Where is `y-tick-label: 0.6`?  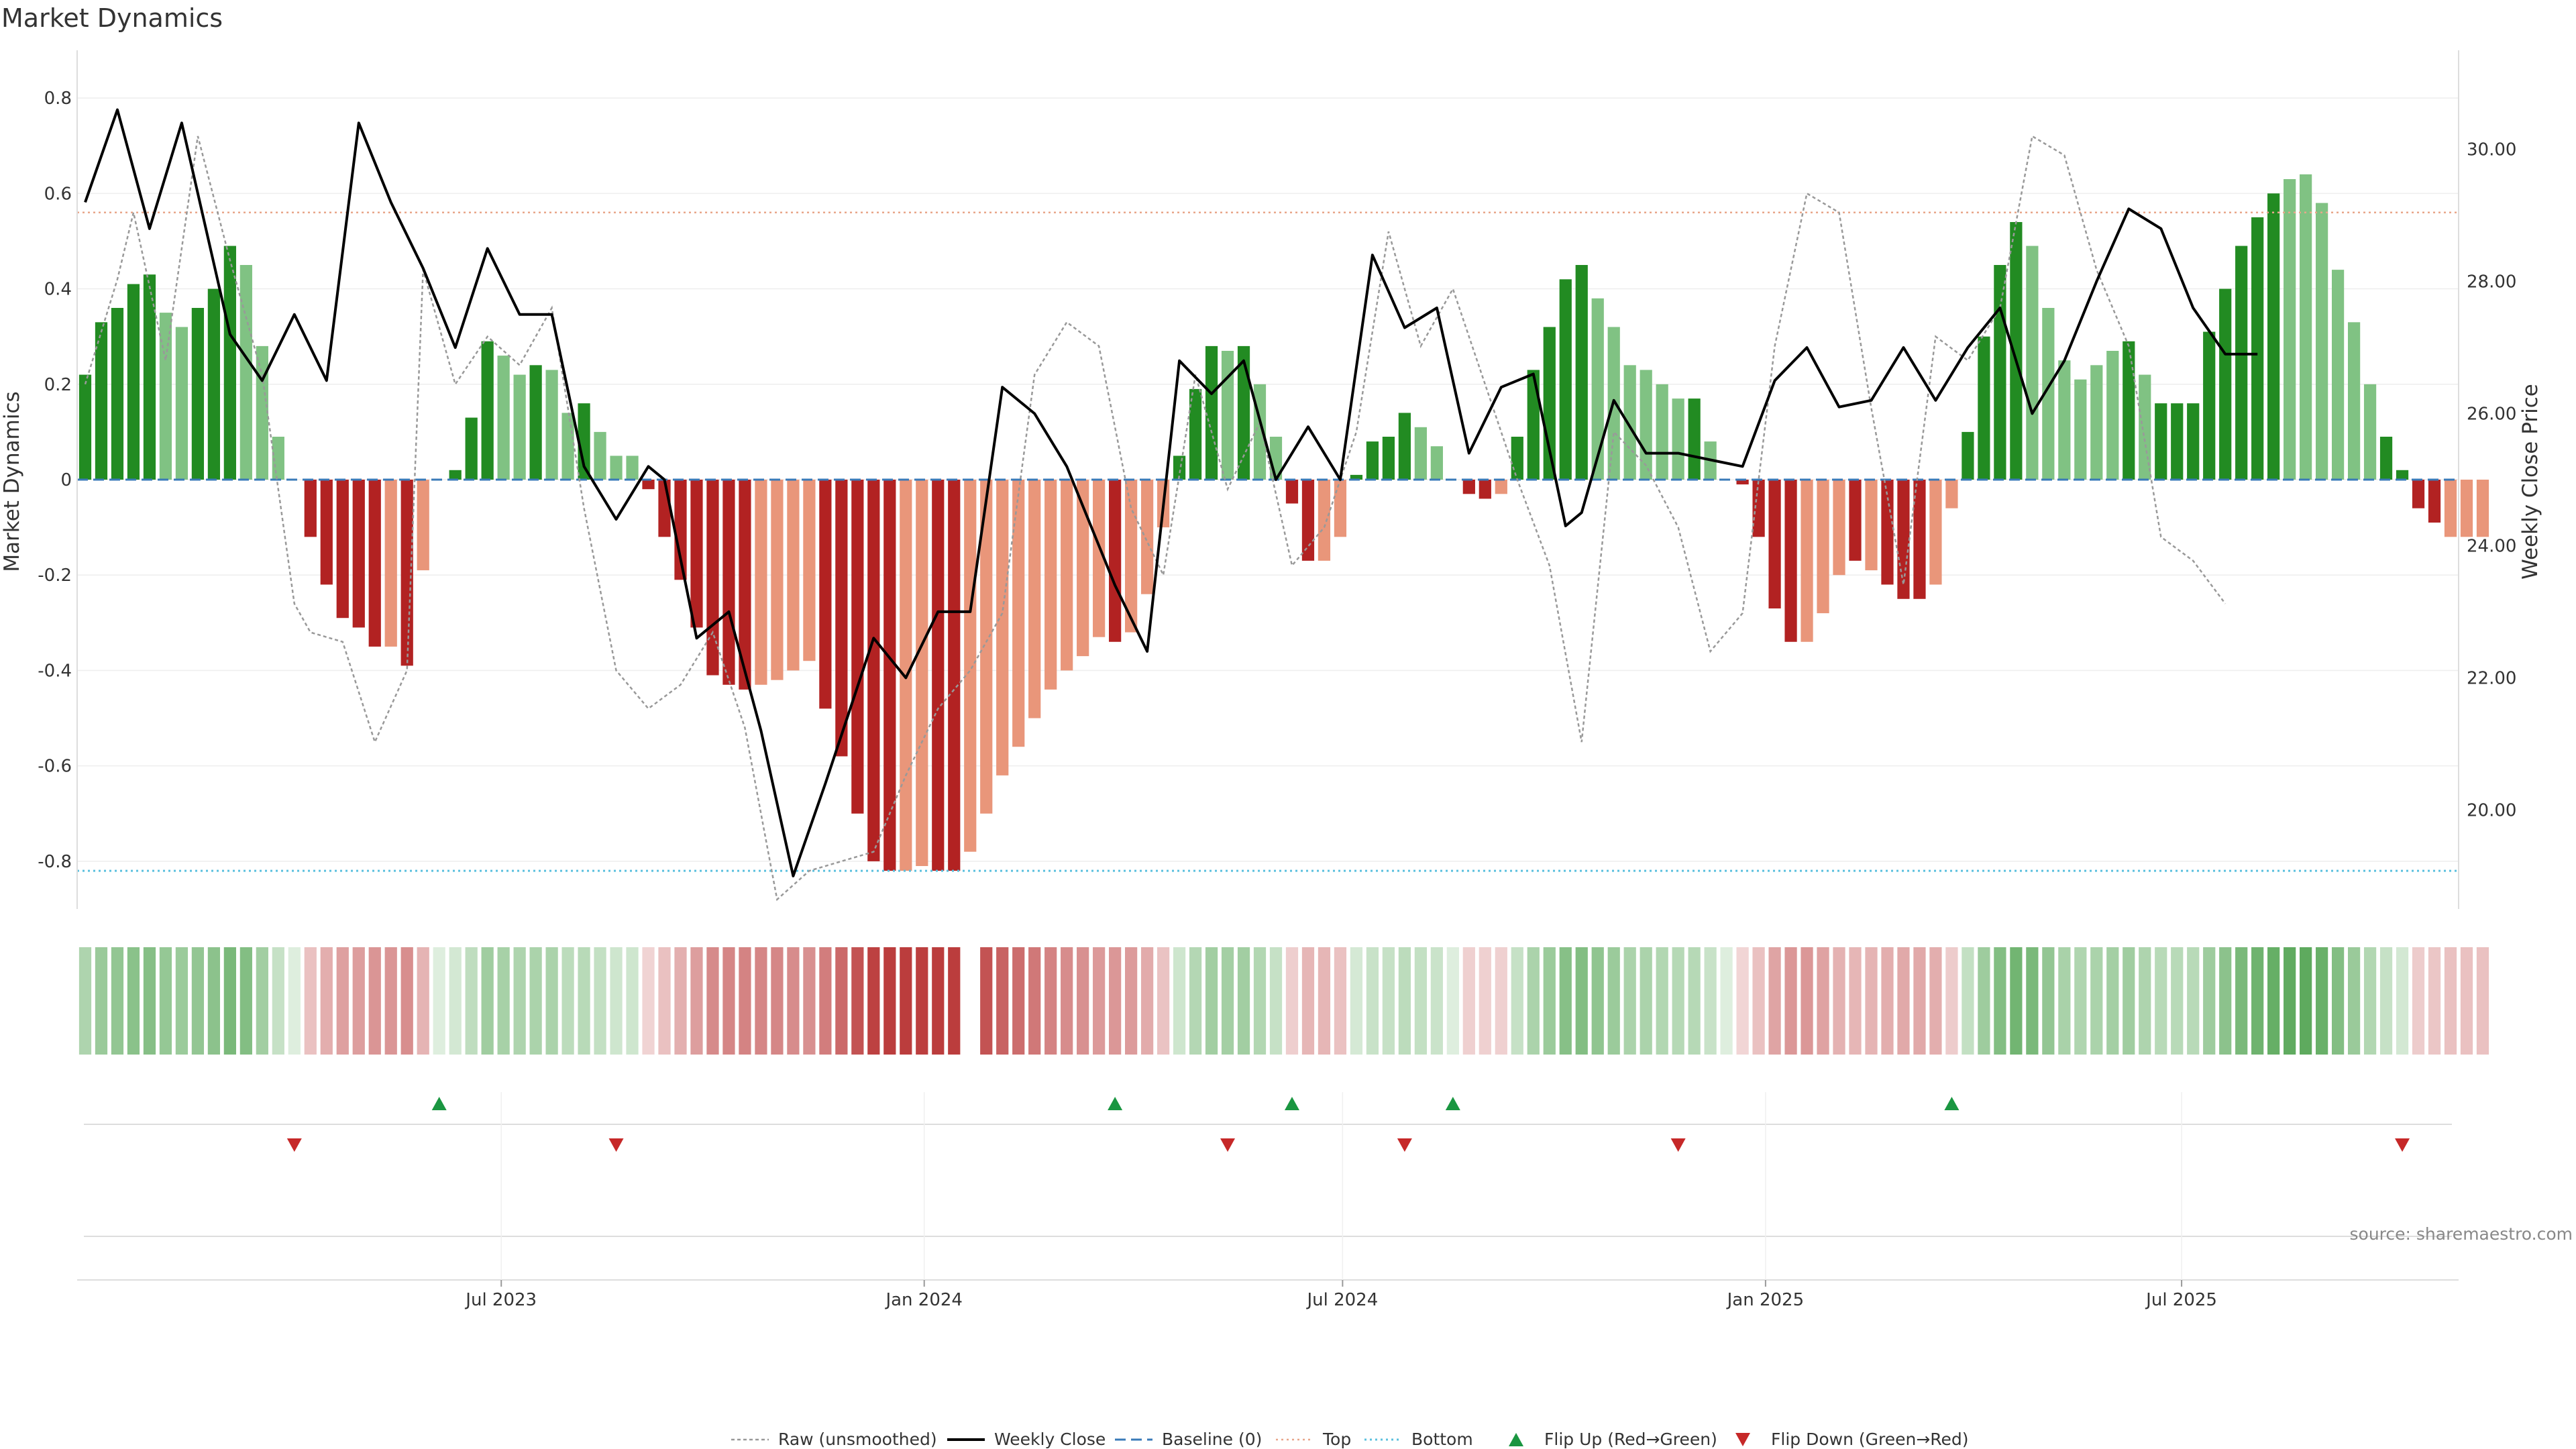 y-tick-label: 0.6 is located at coordinates (58, 194).